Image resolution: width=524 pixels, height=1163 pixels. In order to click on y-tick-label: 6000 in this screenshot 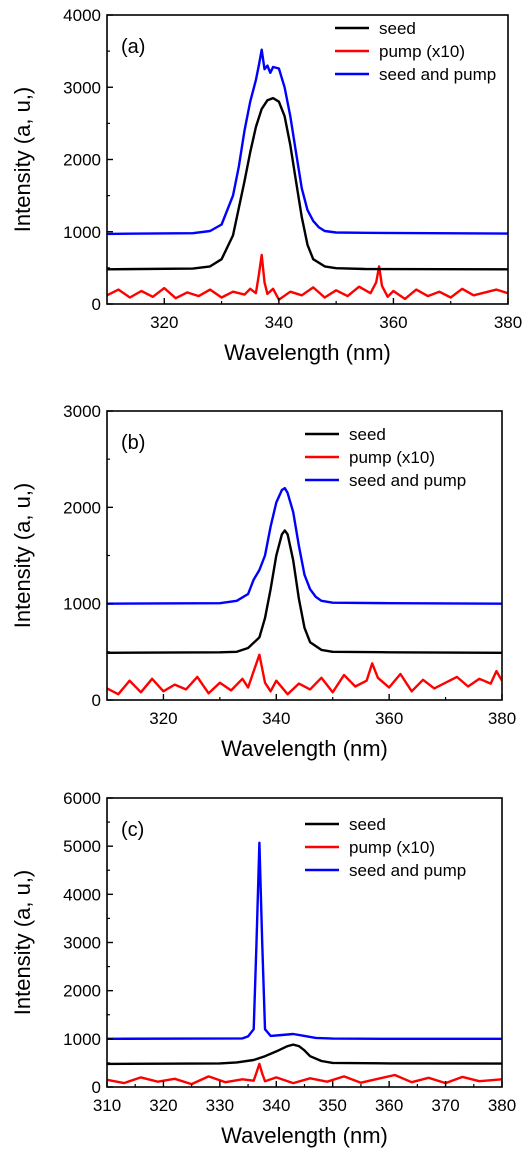, I will do `click(82, 798)`.